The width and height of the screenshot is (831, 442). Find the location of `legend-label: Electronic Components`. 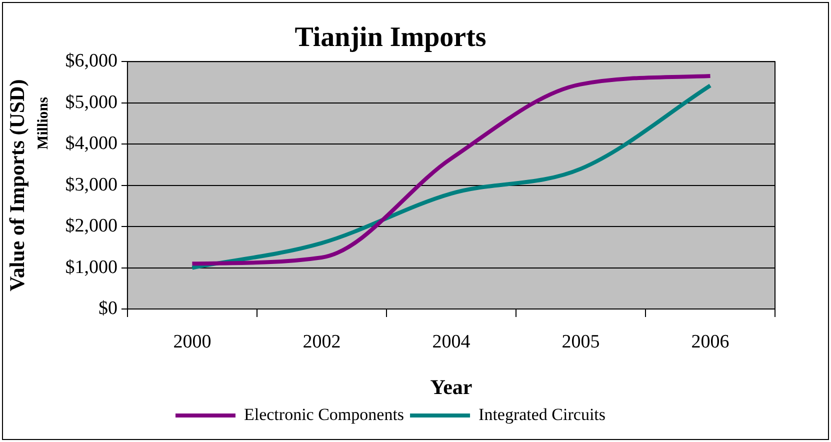

legend-label: Electronic Components is located at coordinates (324, 414).